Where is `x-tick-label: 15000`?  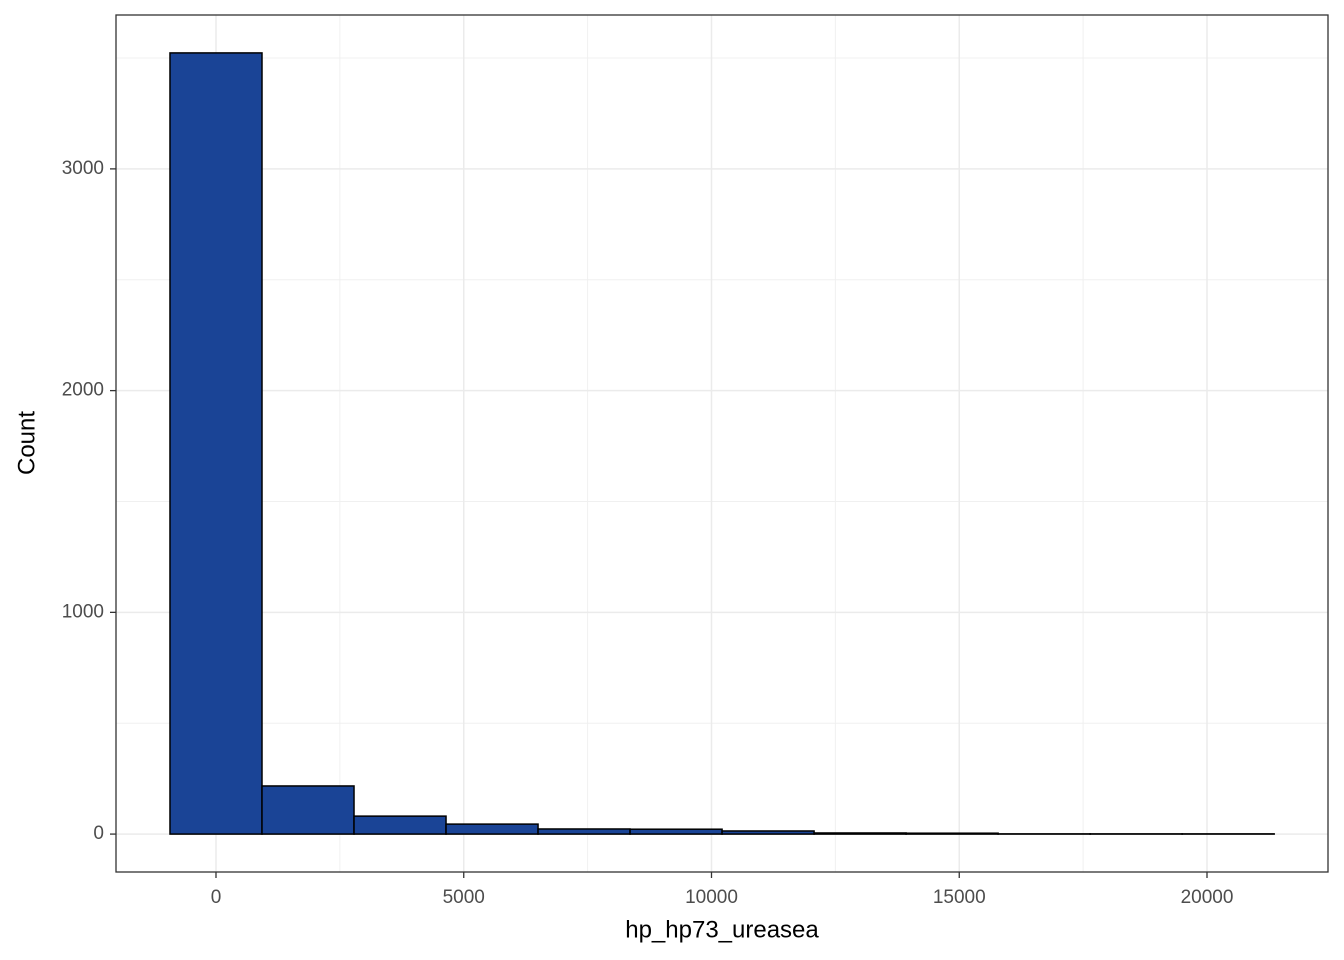
x-tick-label: 15000 is located at coordinates (959, 897).